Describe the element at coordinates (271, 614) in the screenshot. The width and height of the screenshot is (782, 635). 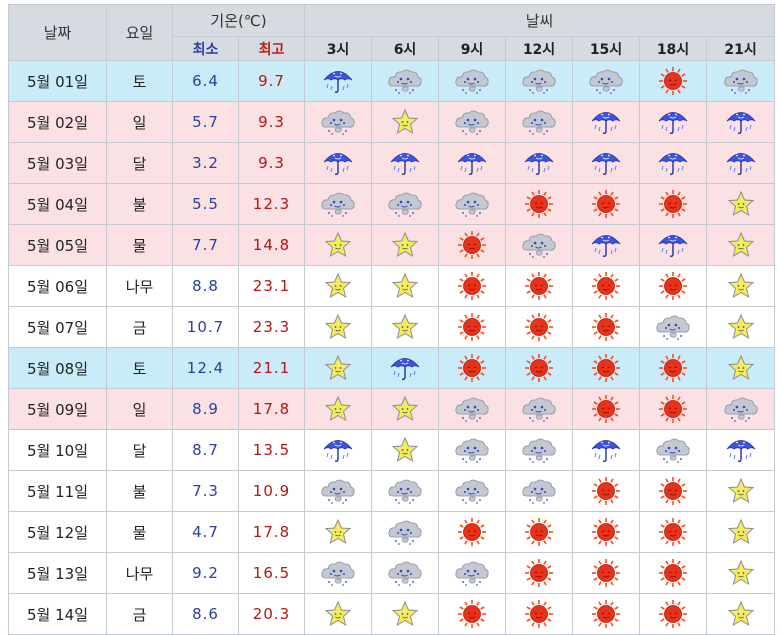
I see `max-temp-cell: 20.3` at that location.